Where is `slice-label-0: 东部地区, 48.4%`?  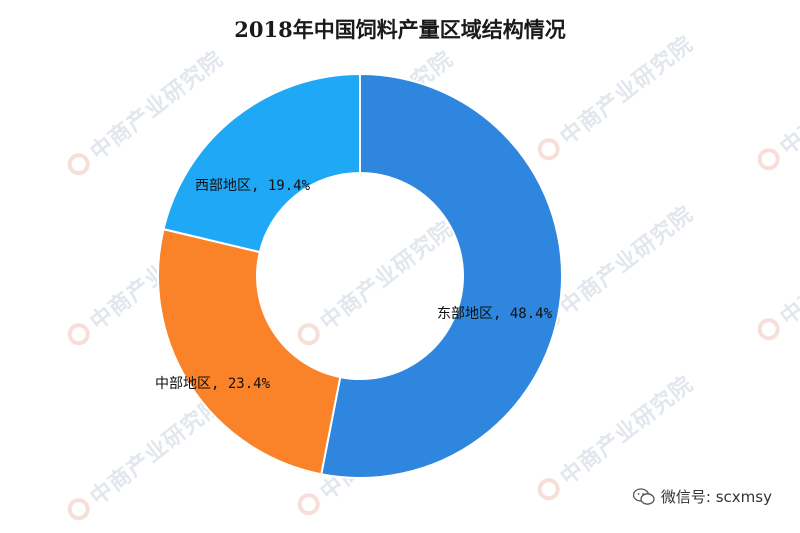
slice-label-0: 东部地区, 48.4% is located at coordinates (495, 314).